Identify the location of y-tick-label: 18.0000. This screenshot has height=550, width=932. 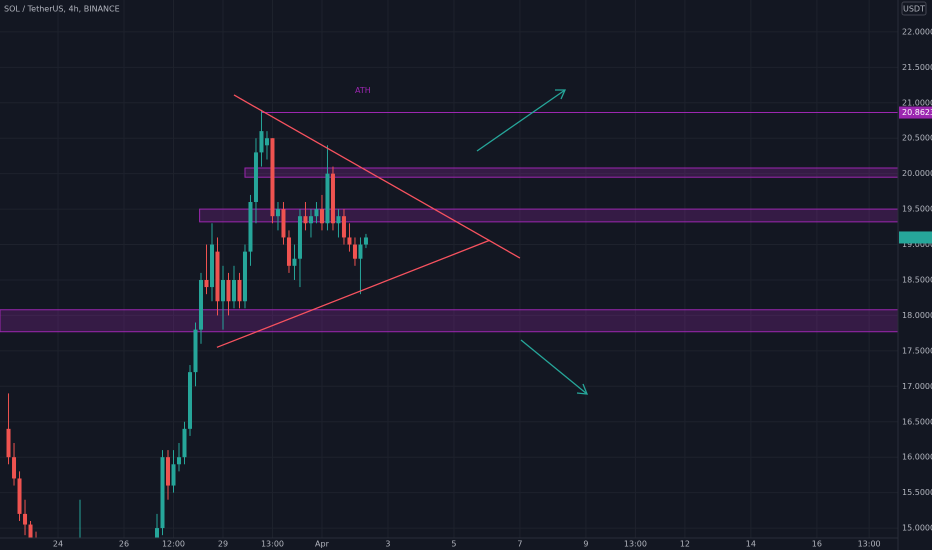
(917, 315).